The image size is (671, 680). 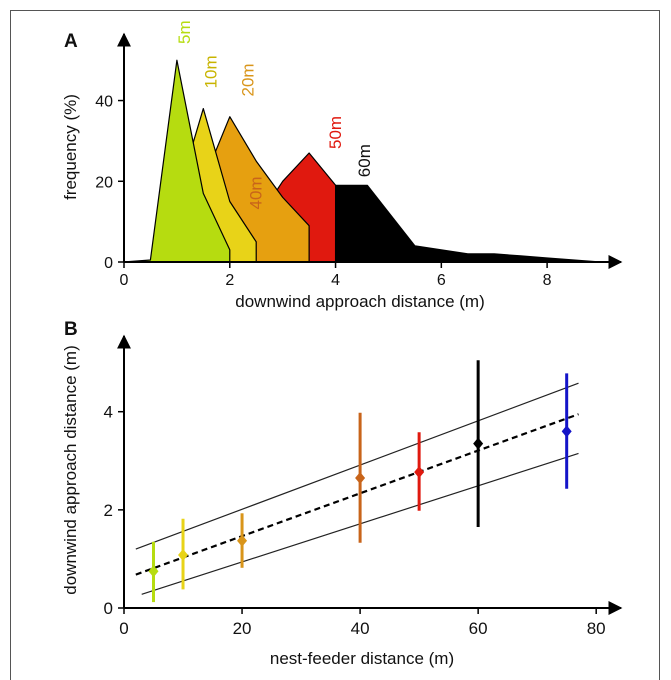 What do you see at coordinates (441, 280) in the screenshot?
I see `panel-a-xtick-label: 6` at bounding box center [441, 280].